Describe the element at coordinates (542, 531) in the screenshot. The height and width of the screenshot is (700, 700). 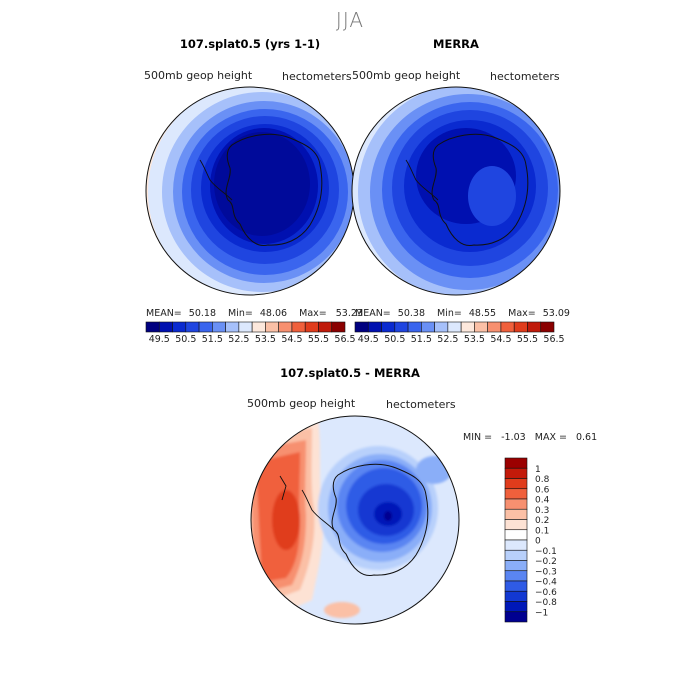
I see `colorbar-3-tick-label: 0.1` at that location.